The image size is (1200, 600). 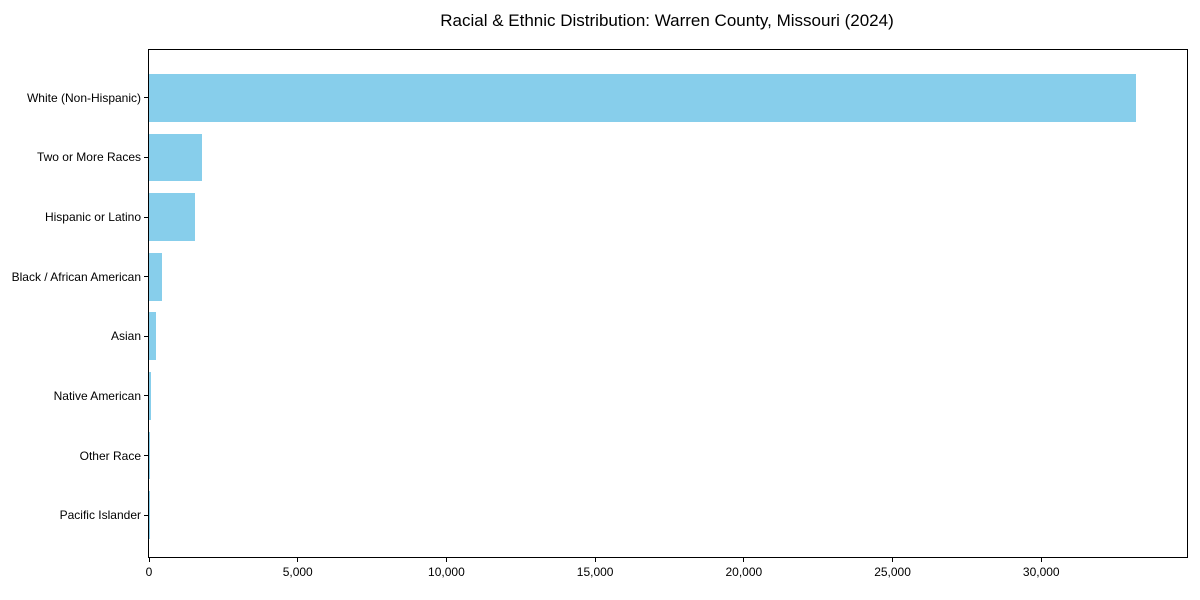 I want to click on x-axis-tick-label: 10,000, so click(x=446, y=572).